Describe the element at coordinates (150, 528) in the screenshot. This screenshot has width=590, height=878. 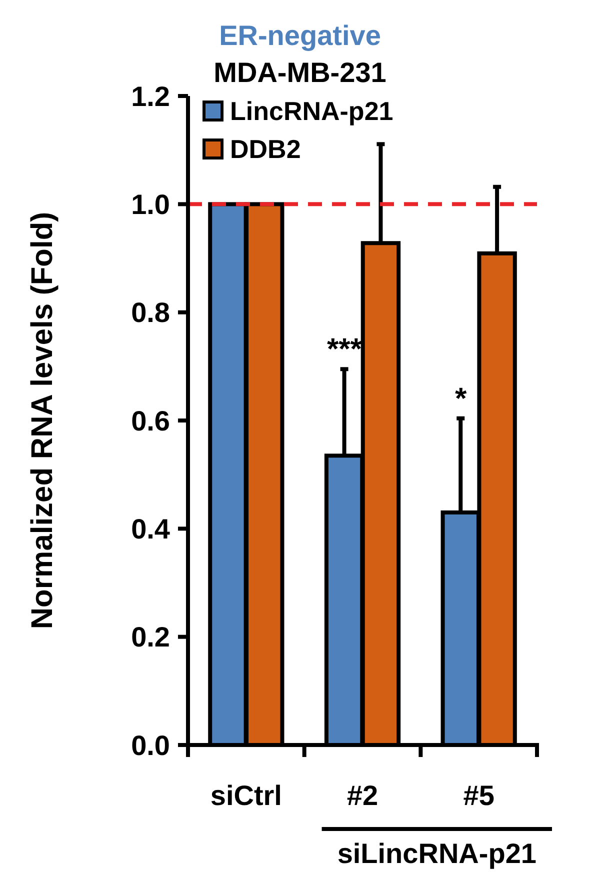
I see `y-tick-label: 0.4` at that location.